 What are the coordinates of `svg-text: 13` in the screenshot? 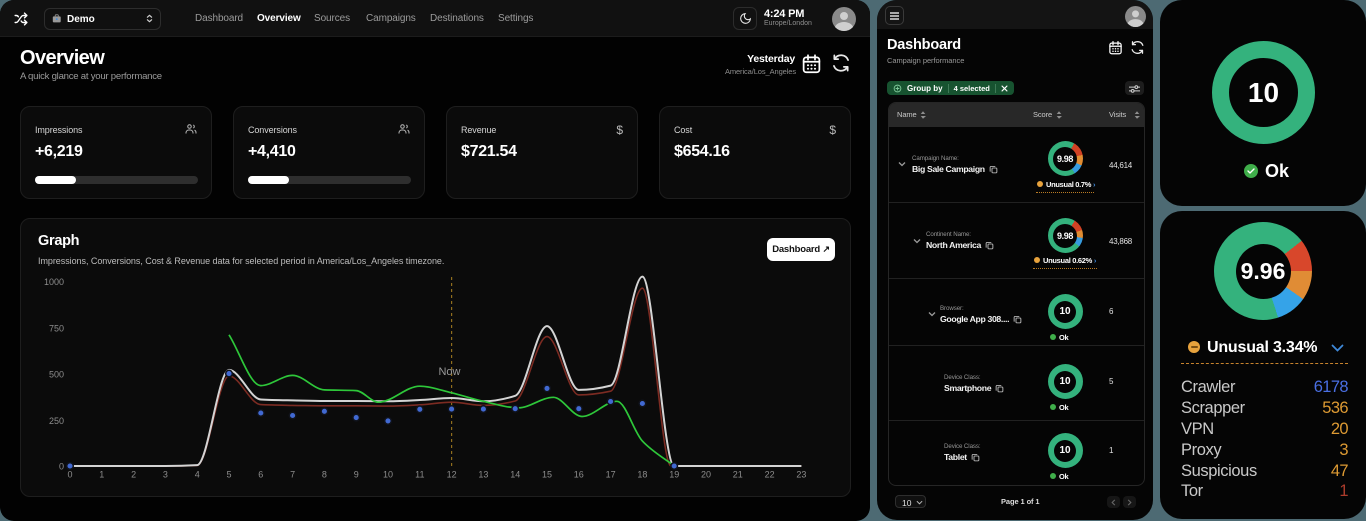 It's located at (483, 475).